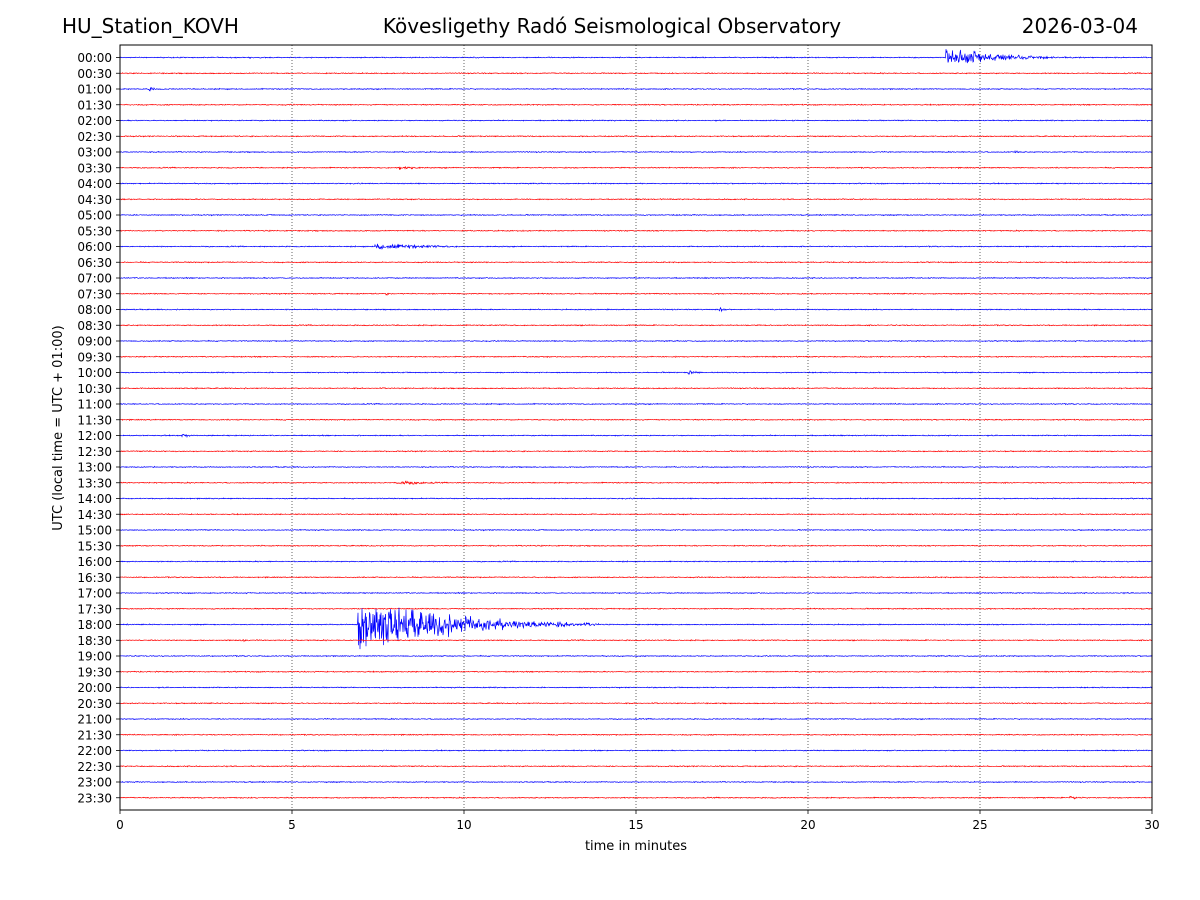 The image size is (1200, 900). I want to click on row-label: 18:00, so click(94, 625).